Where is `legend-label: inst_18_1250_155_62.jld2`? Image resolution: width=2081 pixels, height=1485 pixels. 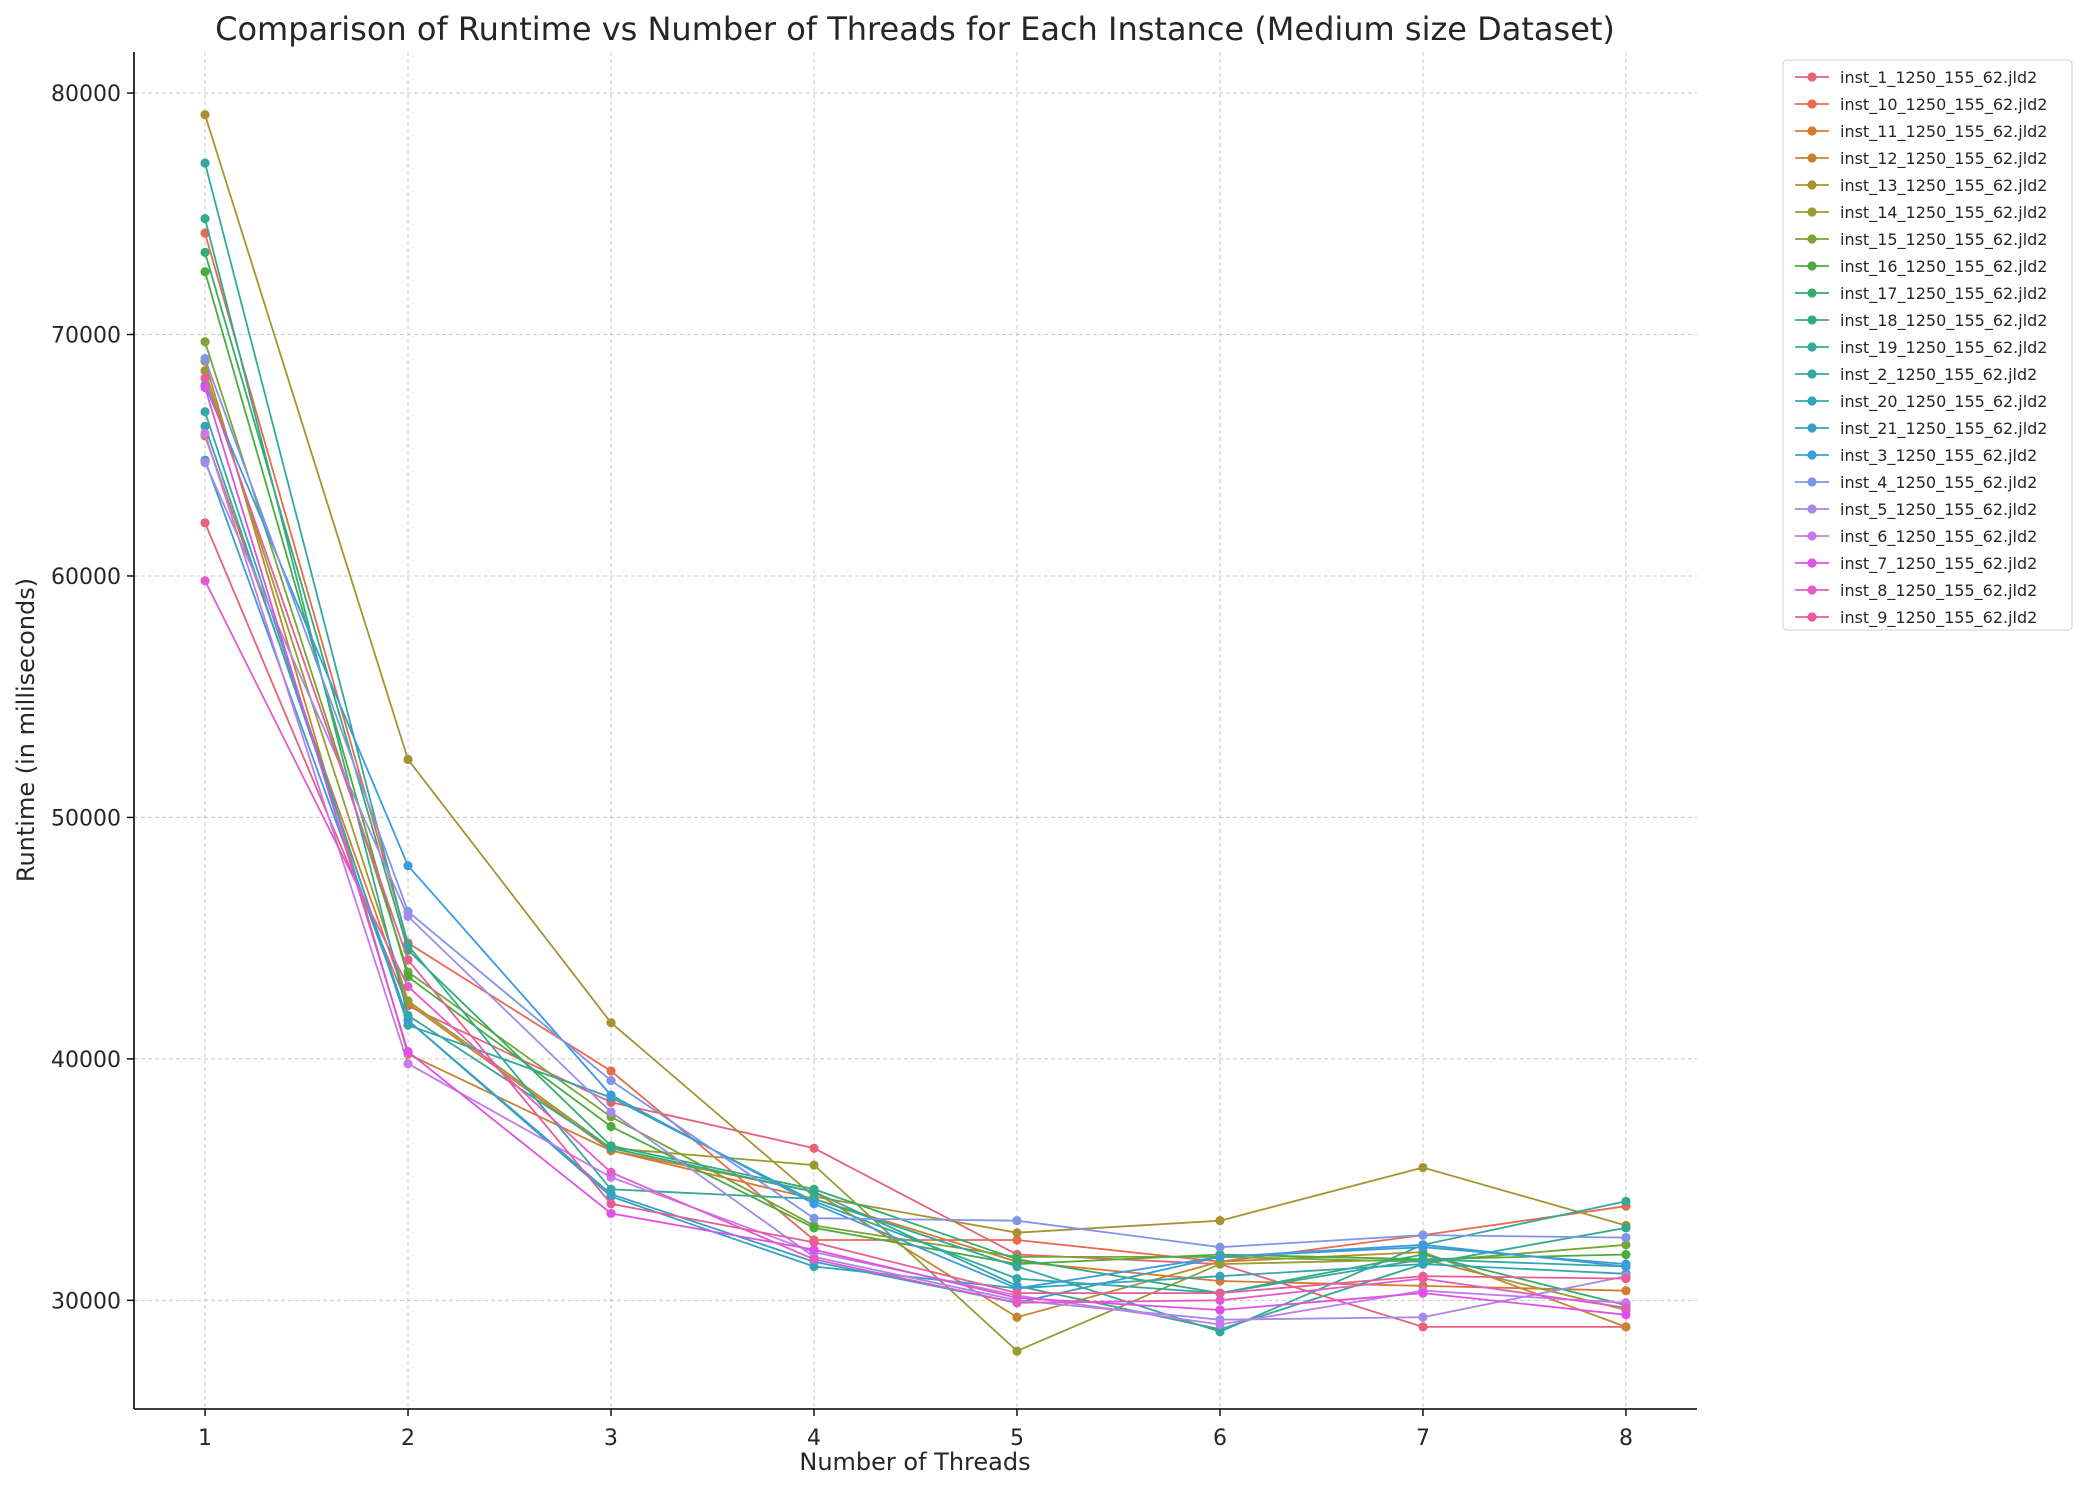 legend-label: inst_18_1250_155_62.jld2 is located at coordinates (1943, 321).